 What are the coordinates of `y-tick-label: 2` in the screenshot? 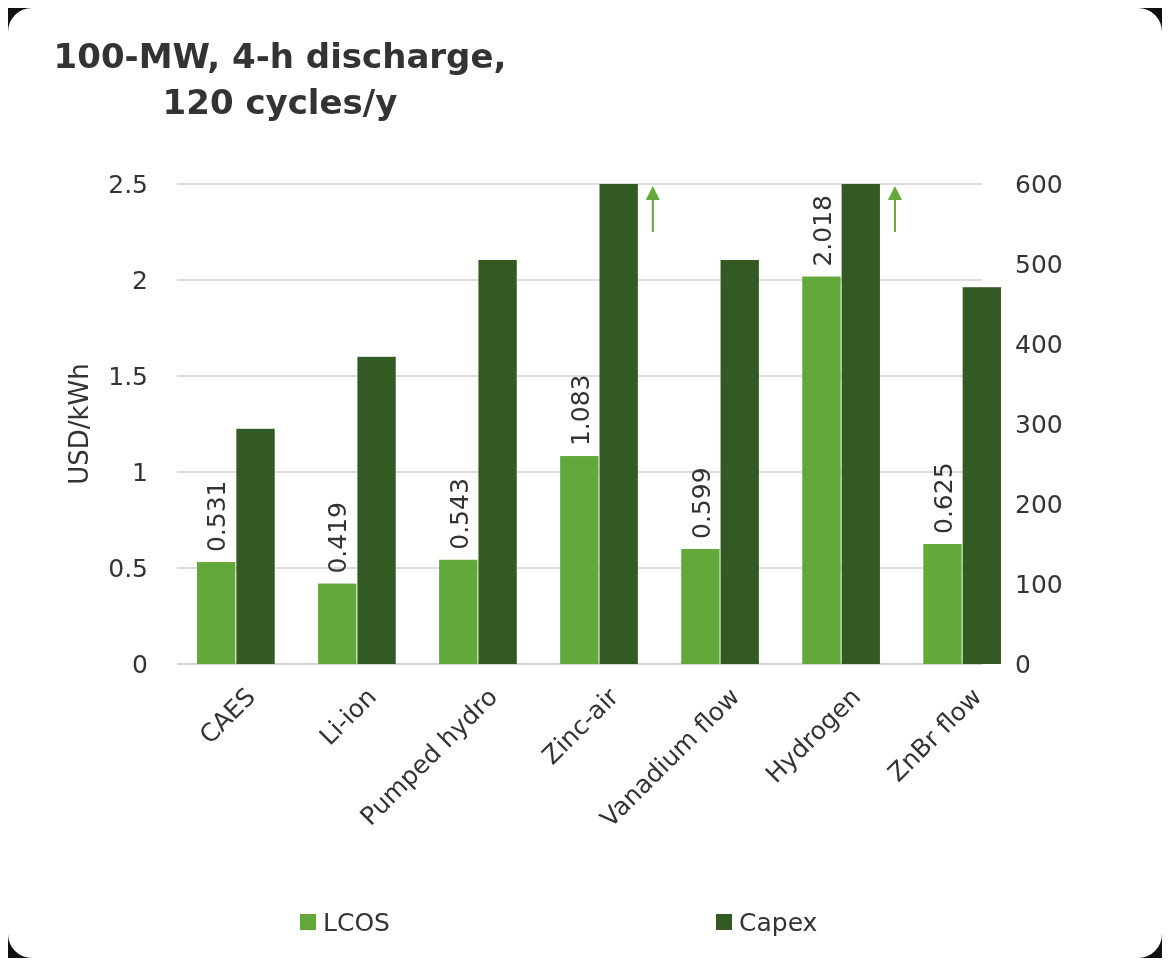 It's located at (140, 280).